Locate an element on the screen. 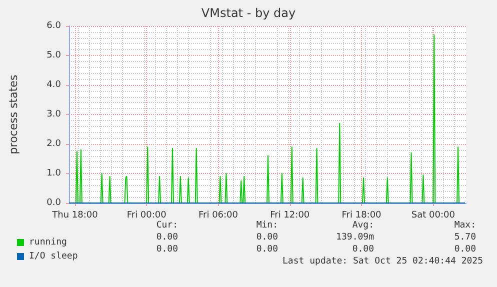 This screenshot has height=287, width=497. x-tick-label: Thu 18:00 is located at coordinates (74, 215).